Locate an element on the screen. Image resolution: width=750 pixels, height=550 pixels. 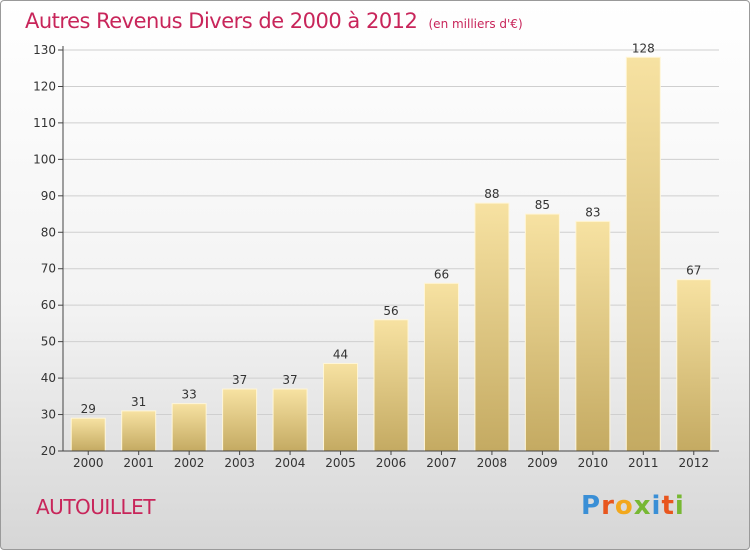
data-label: 44 is located at coordinates (340, 355).